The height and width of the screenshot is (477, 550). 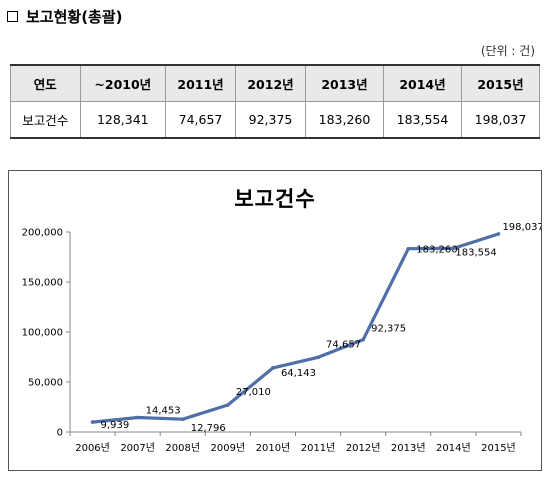 What do you see at coordinates (60, 433) in the screenshot?
I see `y-tick-label: 0` at bounding box center [60, 433].